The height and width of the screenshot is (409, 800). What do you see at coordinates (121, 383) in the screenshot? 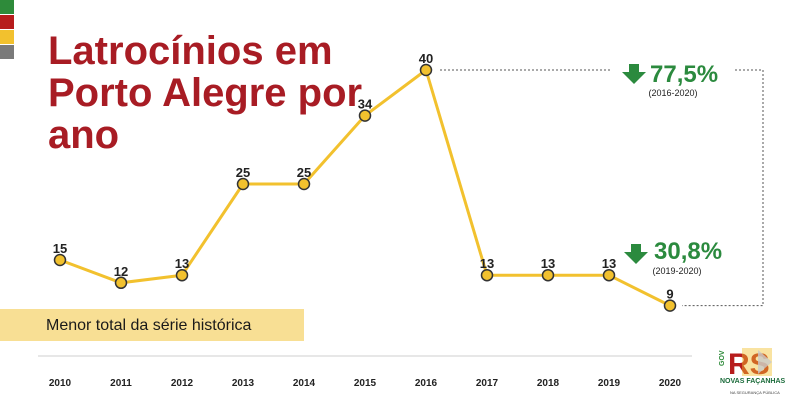
I see `x-tick-2011: 2011` at bounding box center [121, 383].